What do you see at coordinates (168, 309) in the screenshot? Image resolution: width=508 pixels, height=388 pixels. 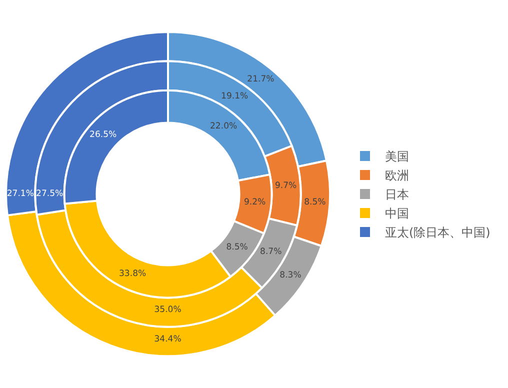 I see `data-label: 35.0%` at bounding box center [168, 309].